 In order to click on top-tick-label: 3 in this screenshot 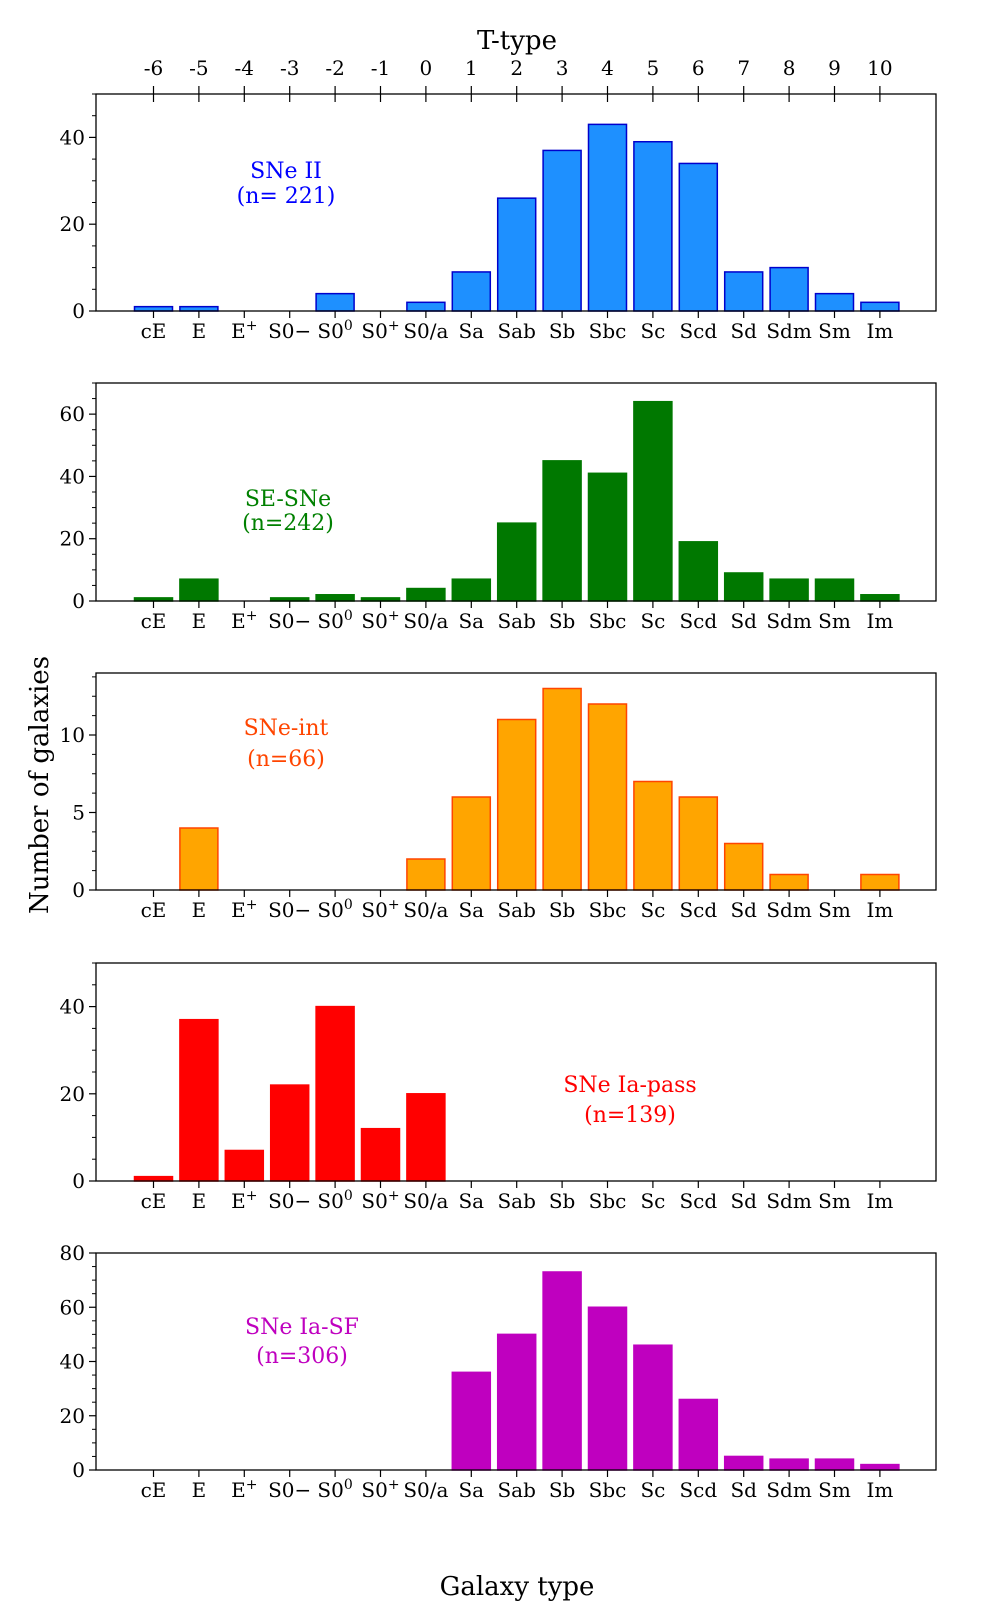, I will do `click(562, 68)`.